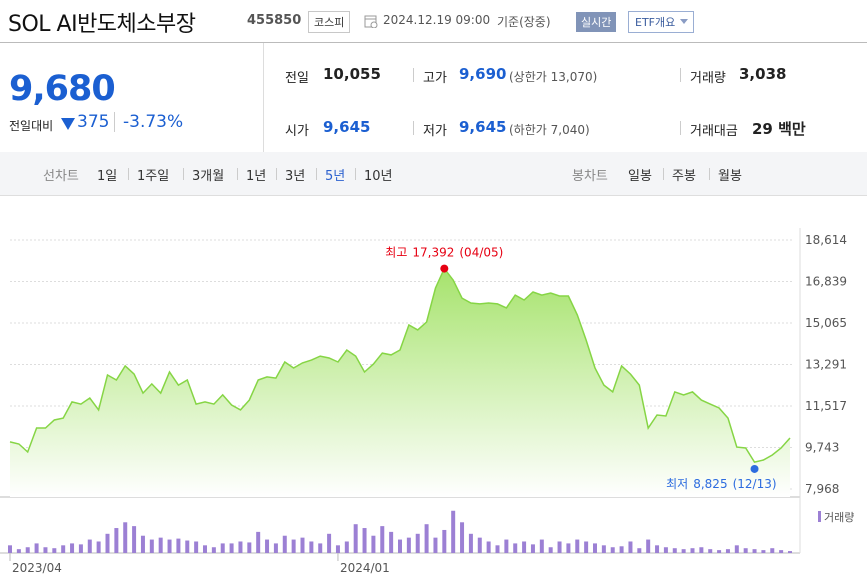  I want to click on period-tab: 1주일, so click(153, 176).